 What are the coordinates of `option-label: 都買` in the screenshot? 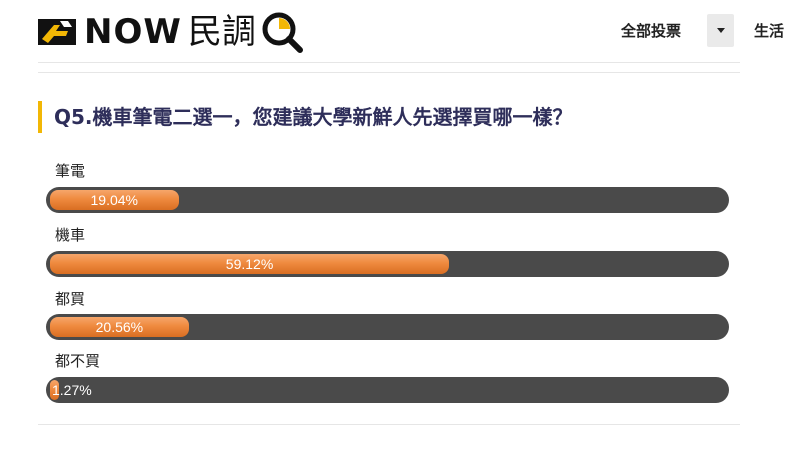 It's located at (70, 299).